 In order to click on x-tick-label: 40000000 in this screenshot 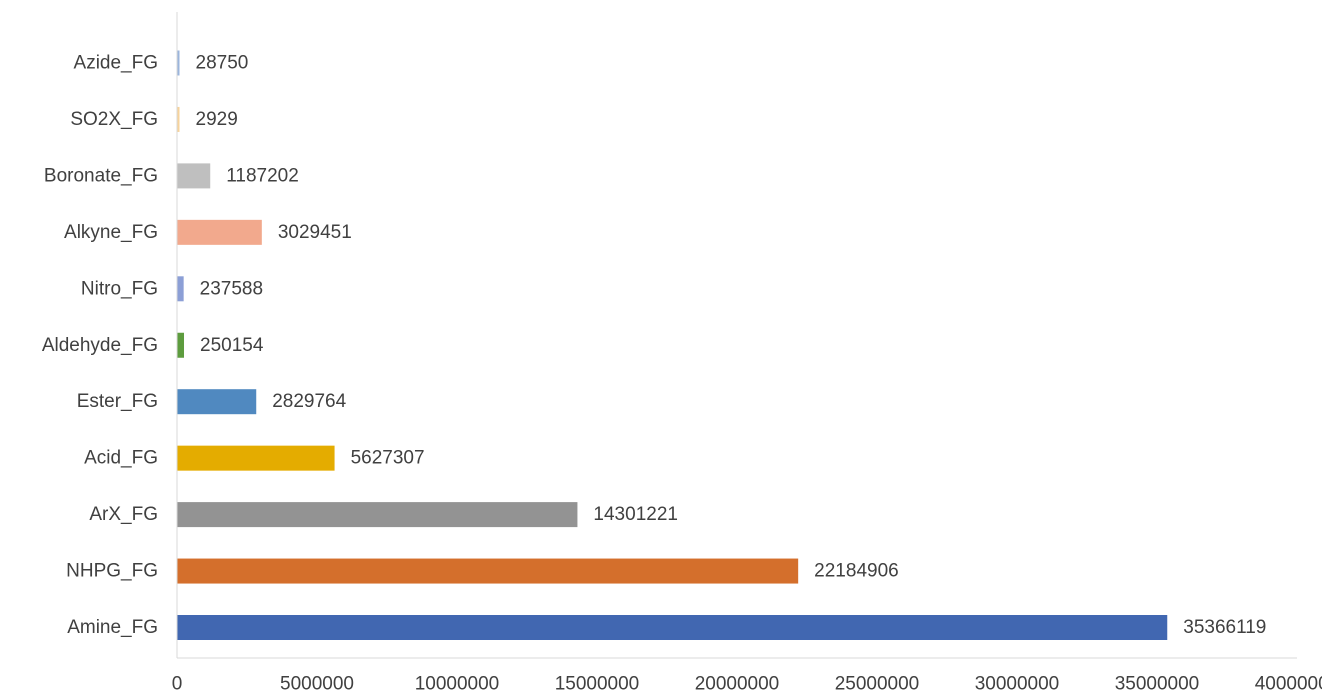, I will do `click(1288, 684)`.